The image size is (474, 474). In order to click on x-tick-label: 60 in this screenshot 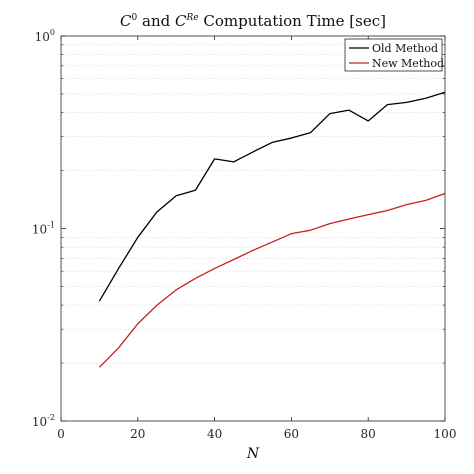, I will do `click(291, 434)`.